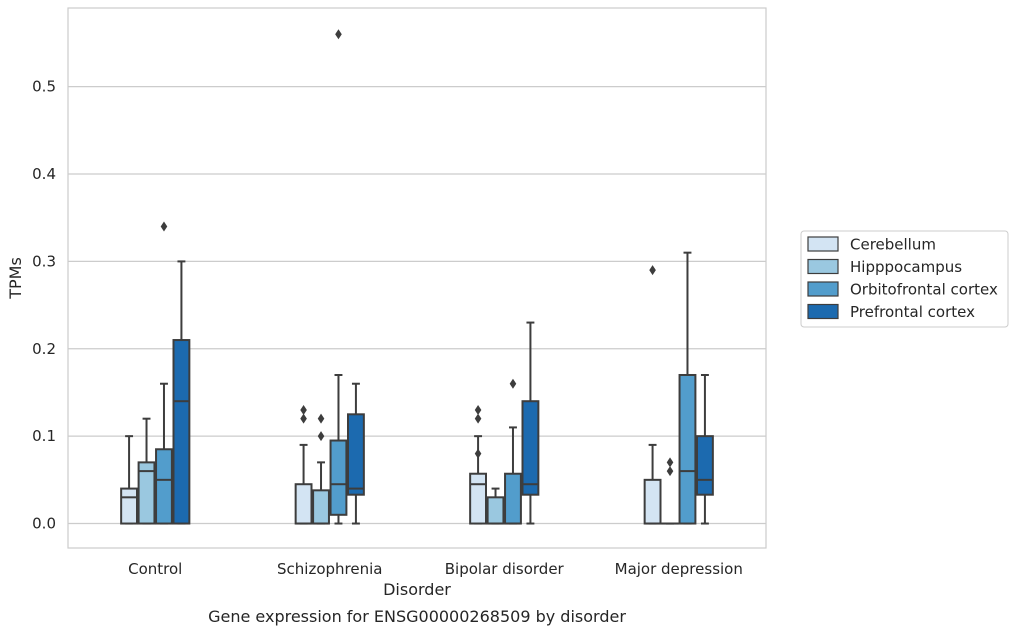 Image resolution: width=1018 pixels, height=638 pixels. Describe the element at coordinates (44, 87) in the screenshot. I see `y-tick-label: 0.5` at that location.